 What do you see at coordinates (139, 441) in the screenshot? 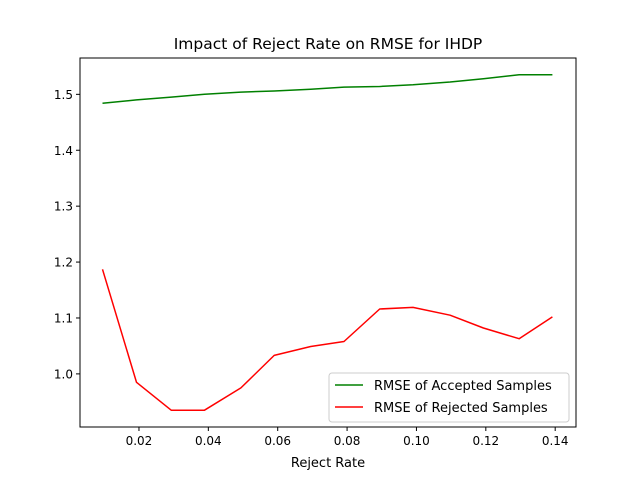
I see `x-tick-label: 0.02` at bounding box center [139, 441].